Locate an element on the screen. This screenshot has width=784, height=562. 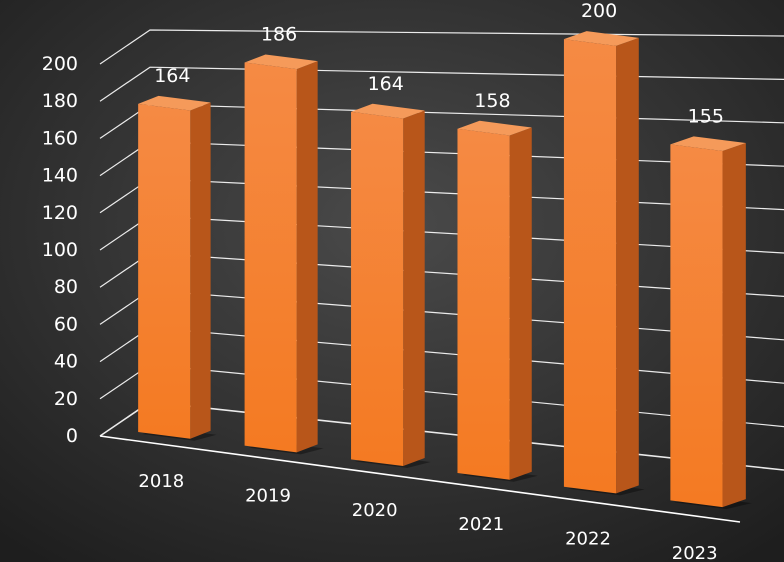
y-tick-label: 200 is located at coordinates (60, 64).